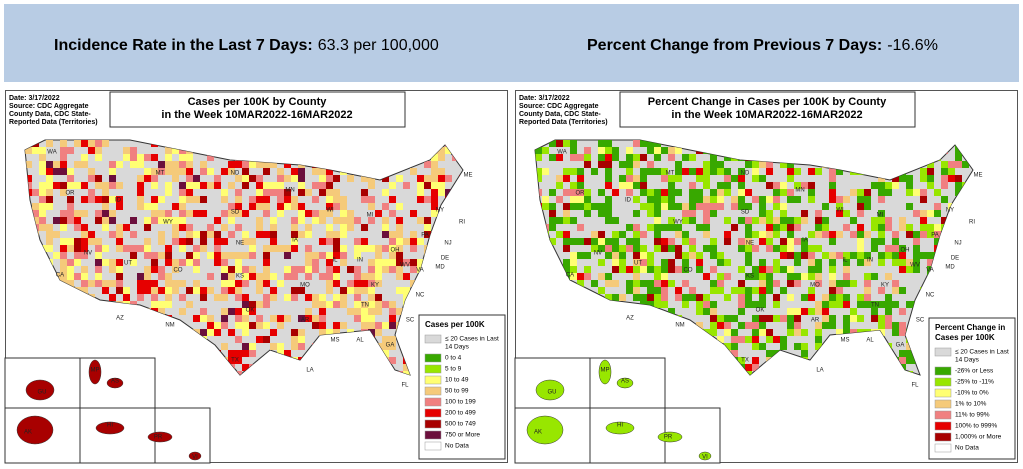  I want to click on state-label: NE, so click(750, 244).